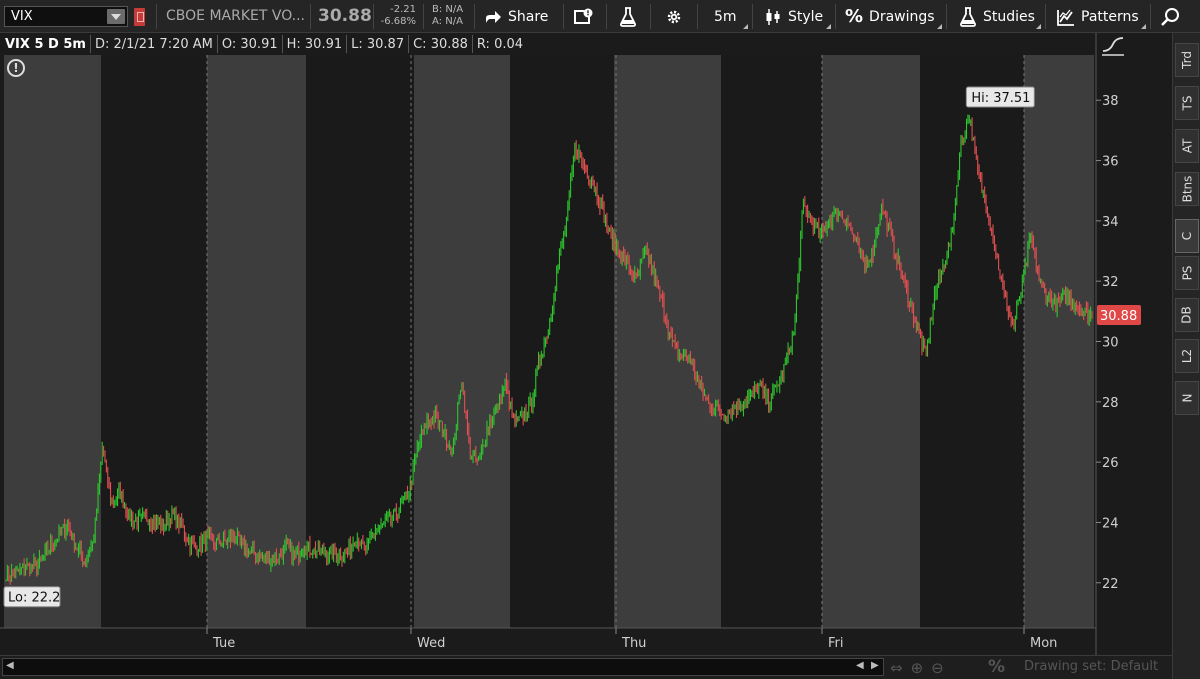 The height and width of the screenshot is (679, 1200). I want to click on sidebar-tab-trd: Trd, so click(1187, 60).